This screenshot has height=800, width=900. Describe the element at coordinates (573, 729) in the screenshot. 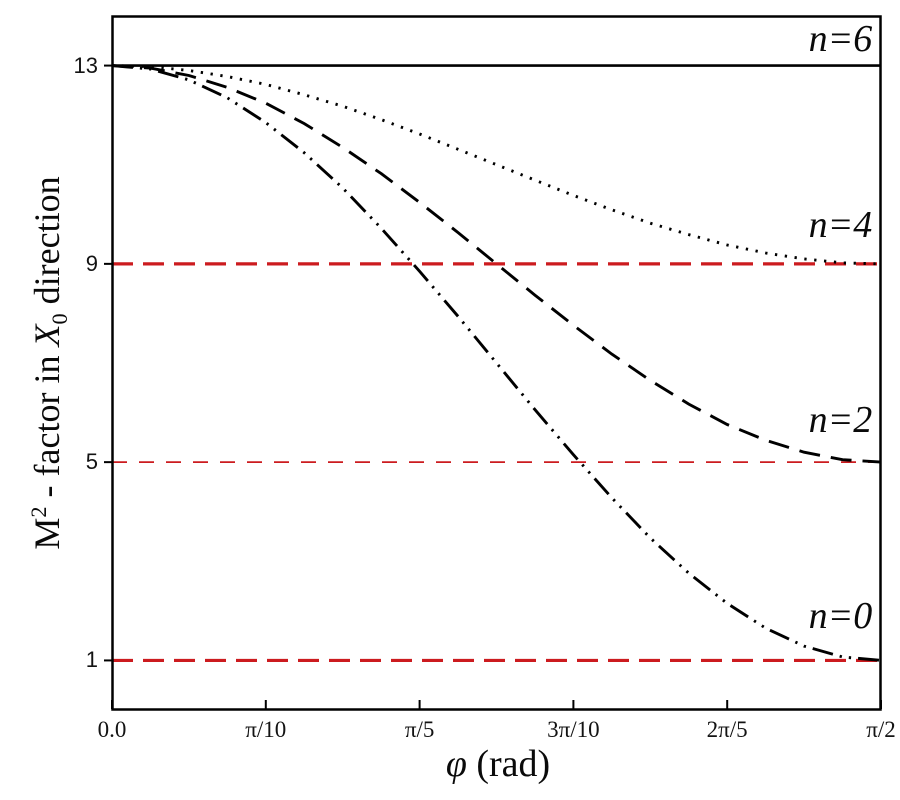

I see `x-tick-label-3: 3π/10` at that location.